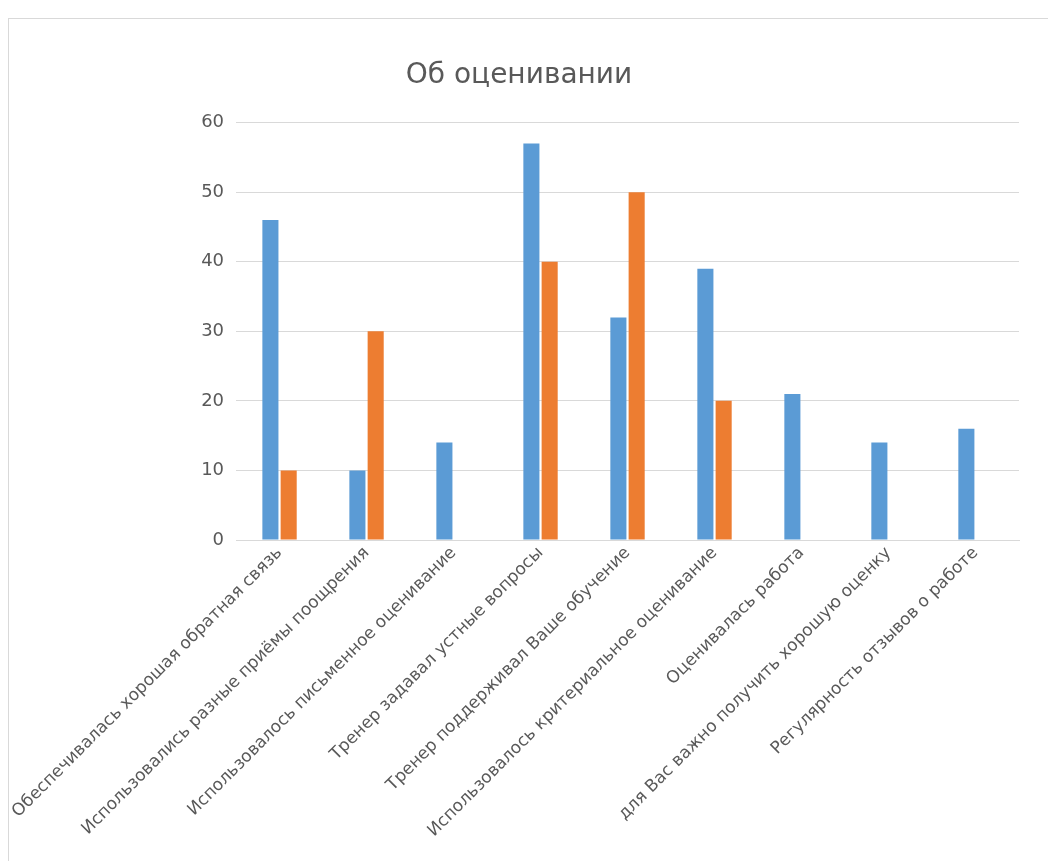 Image resolution: width=1048 pixels, height=861 pixels. Describe the element at coordinates (218, 538) in the screenshot. I see `y-tick-label: 0` at that location.